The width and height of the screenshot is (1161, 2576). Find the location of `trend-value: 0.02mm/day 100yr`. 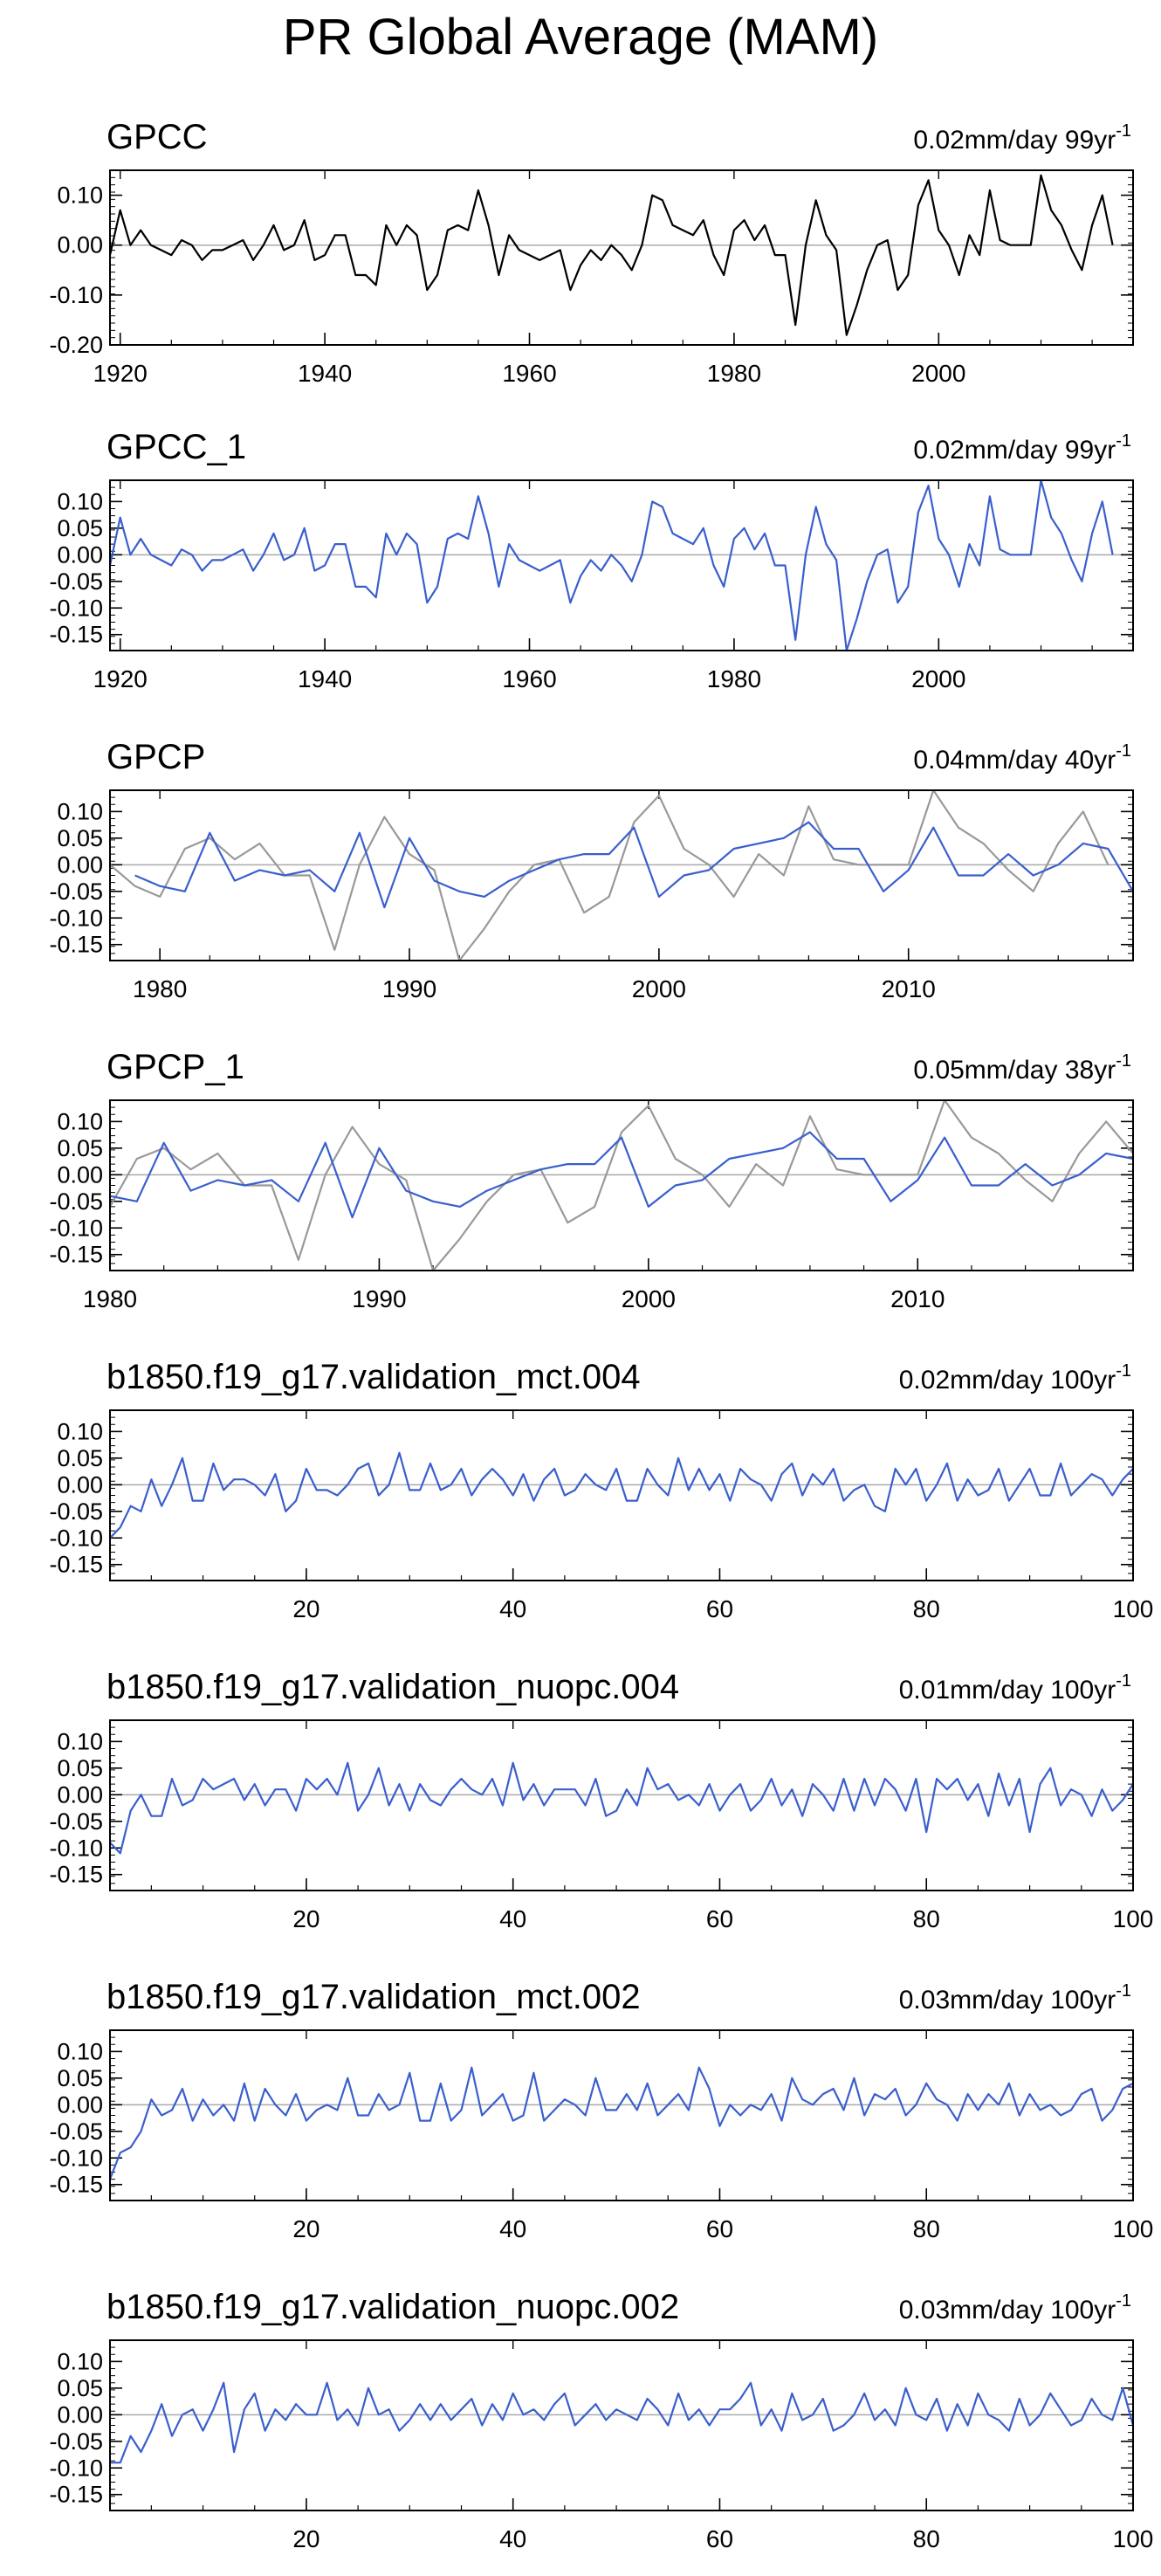

trend-value: 0.02mm/day 100yr is located at coordinates (1007, 1380).